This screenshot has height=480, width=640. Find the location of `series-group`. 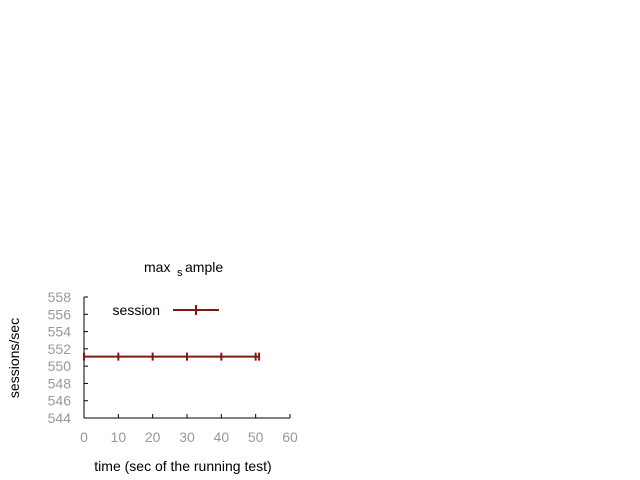

series-group is located at coordinates (172, 356).